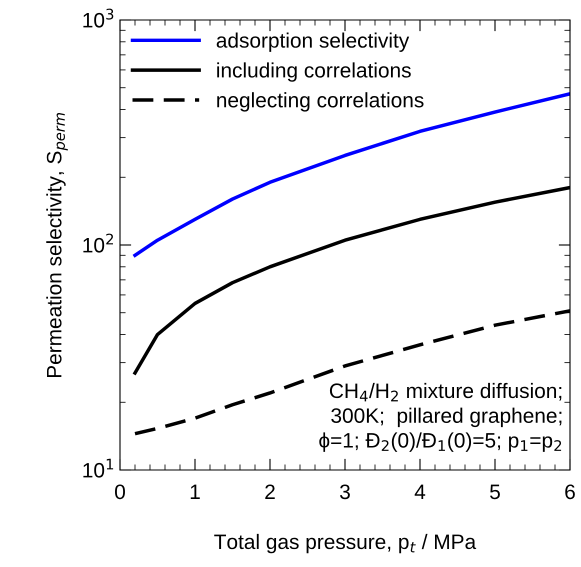 This screenshot has height=567, width=581. What do you see at coordinates (345, 544) in the screenshot?
I see `x-axis-title: Total gas pressure, p$_{t}$ / MPa` at bounding box center [345, 544].